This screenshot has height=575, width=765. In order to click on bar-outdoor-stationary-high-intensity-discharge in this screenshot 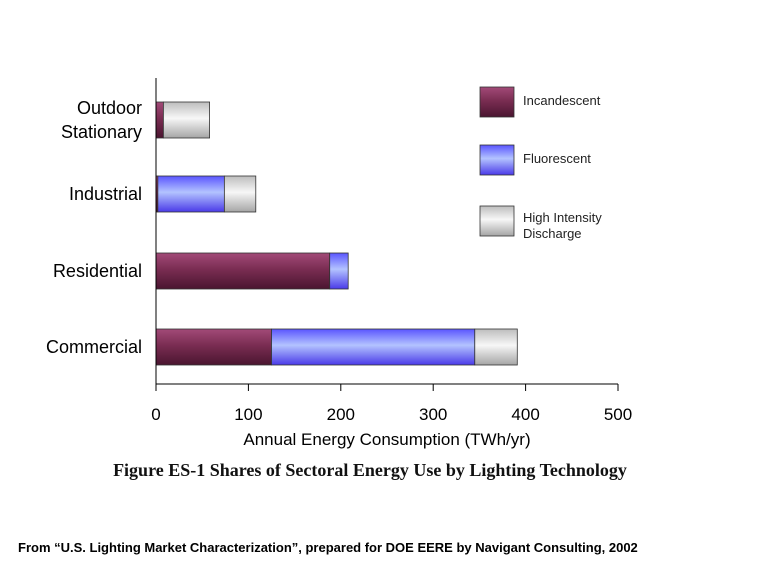, I will do `click(186, 120)`.